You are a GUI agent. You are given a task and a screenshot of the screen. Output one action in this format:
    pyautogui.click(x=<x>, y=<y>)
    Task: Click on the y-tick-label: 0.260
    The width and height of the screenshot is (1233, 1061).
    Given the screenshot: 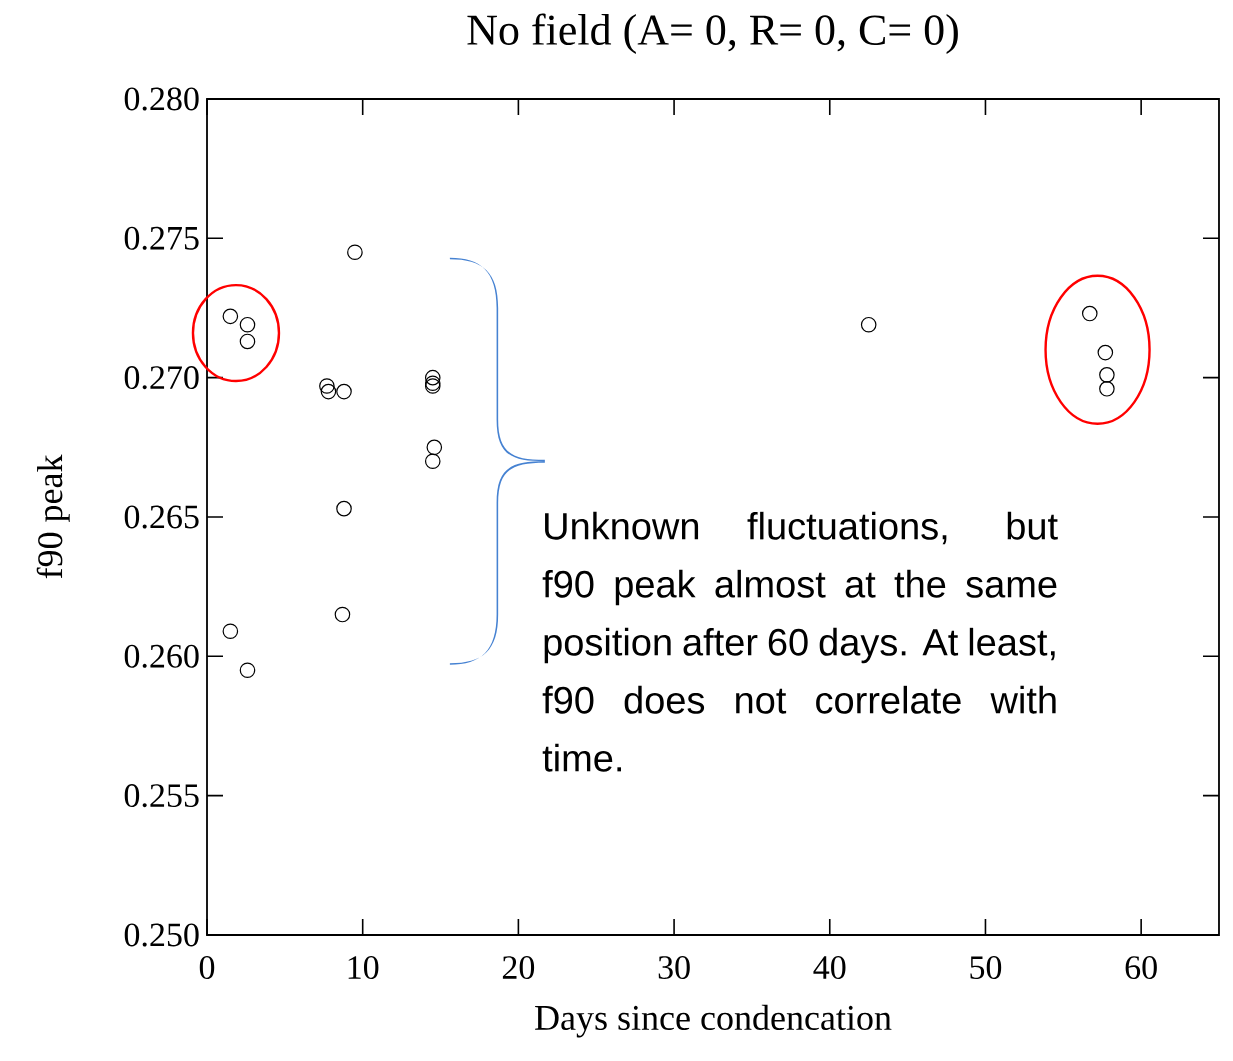 What is the action you would take?
    pyautogui.click(x=161, y=656)
    